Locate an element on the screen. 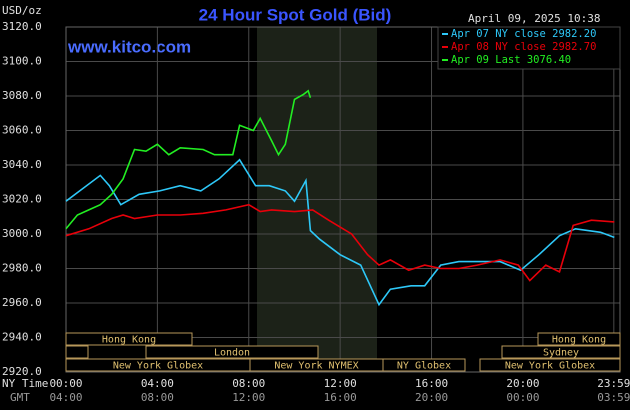 Image resolution: width=630 pixels, height=410 pixels. x-tick-label: 20:00 is located at coordinates (522, 383).